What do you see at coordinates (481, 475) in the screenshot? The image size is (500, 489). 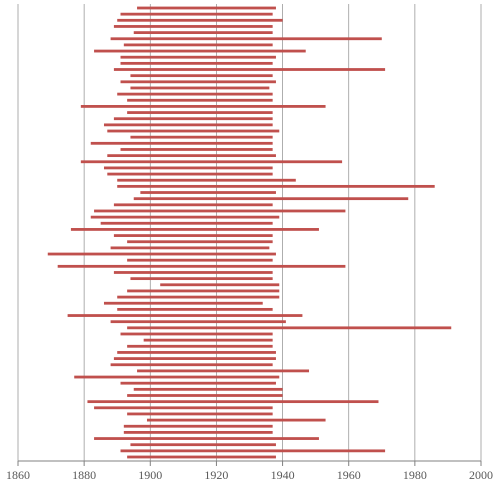 I see `tick-label-2000: 2000` at bounding box center [481, 475].